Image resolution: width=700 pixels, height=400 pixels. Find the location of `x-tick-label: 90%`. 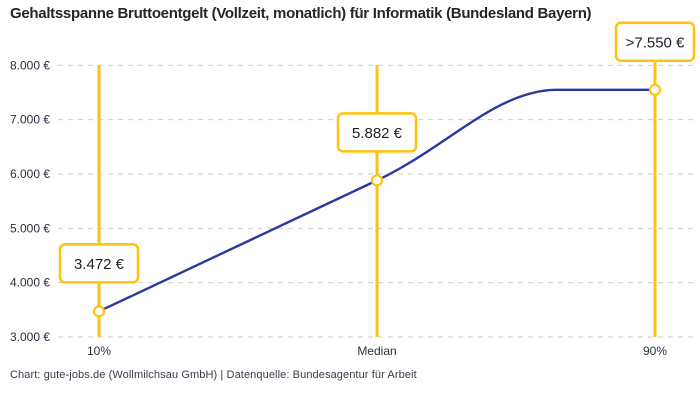

x-tick-label: 90% is located at coordinates (655, 351).